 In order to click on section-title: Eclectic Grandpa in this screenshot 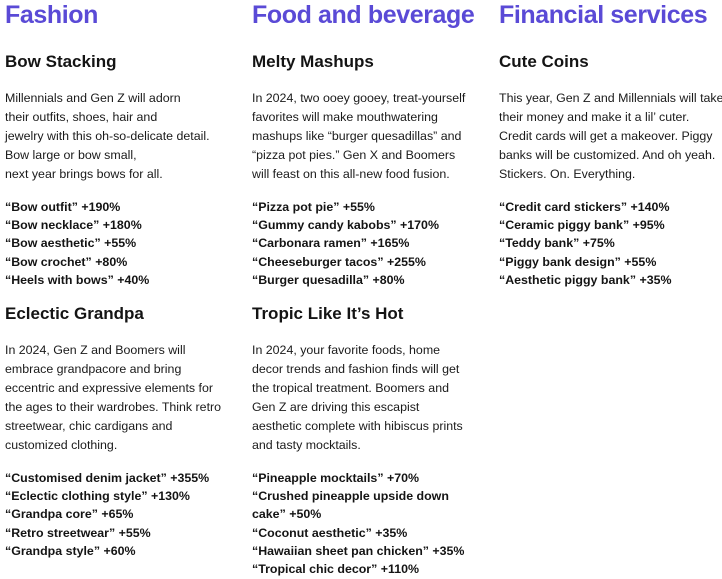, I will do `click(74, 313)`.